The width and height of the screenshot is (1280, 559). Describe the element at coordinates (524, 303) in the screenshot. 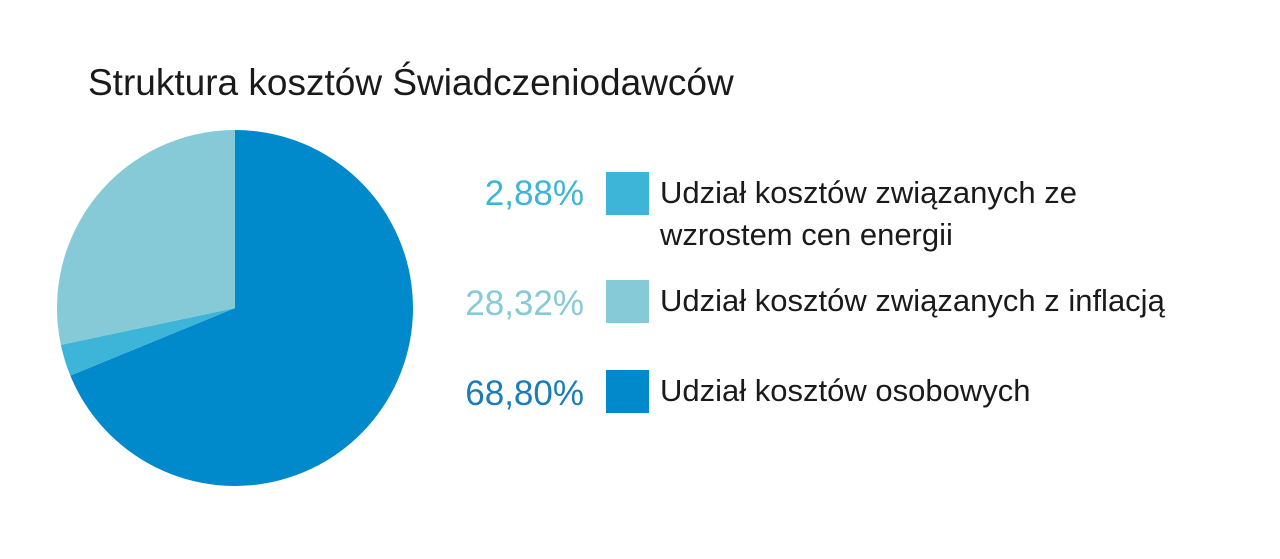

I see `legend-value-inflation: 28,32%` at that location.